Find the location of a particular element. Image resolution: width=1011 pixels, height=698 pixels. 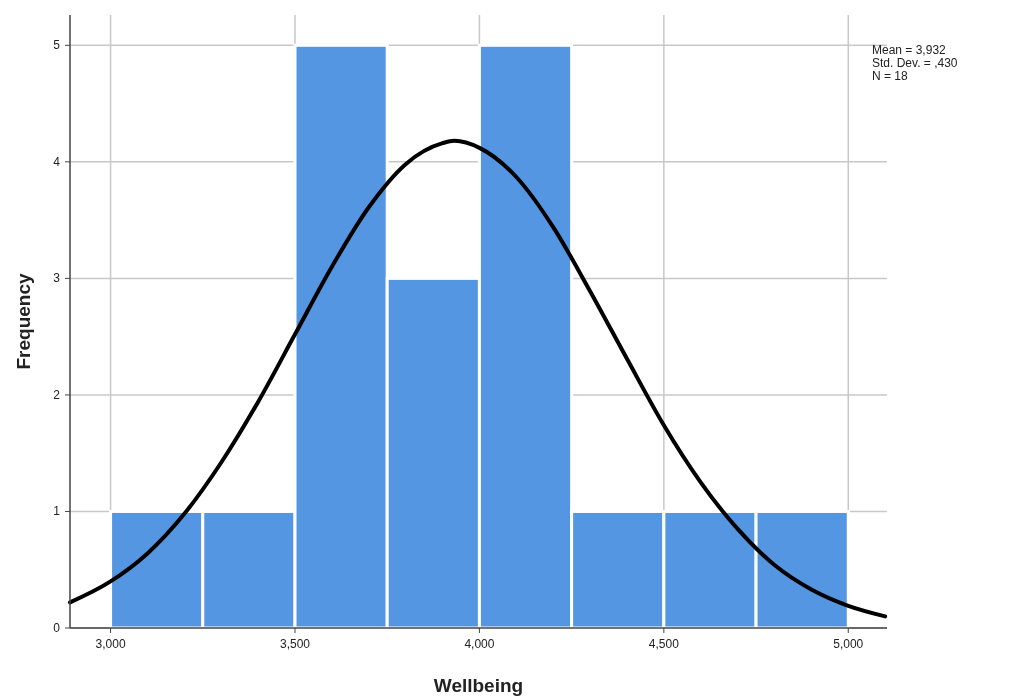

x-tick-label: 4,000 is located at coordinates (479, 644).